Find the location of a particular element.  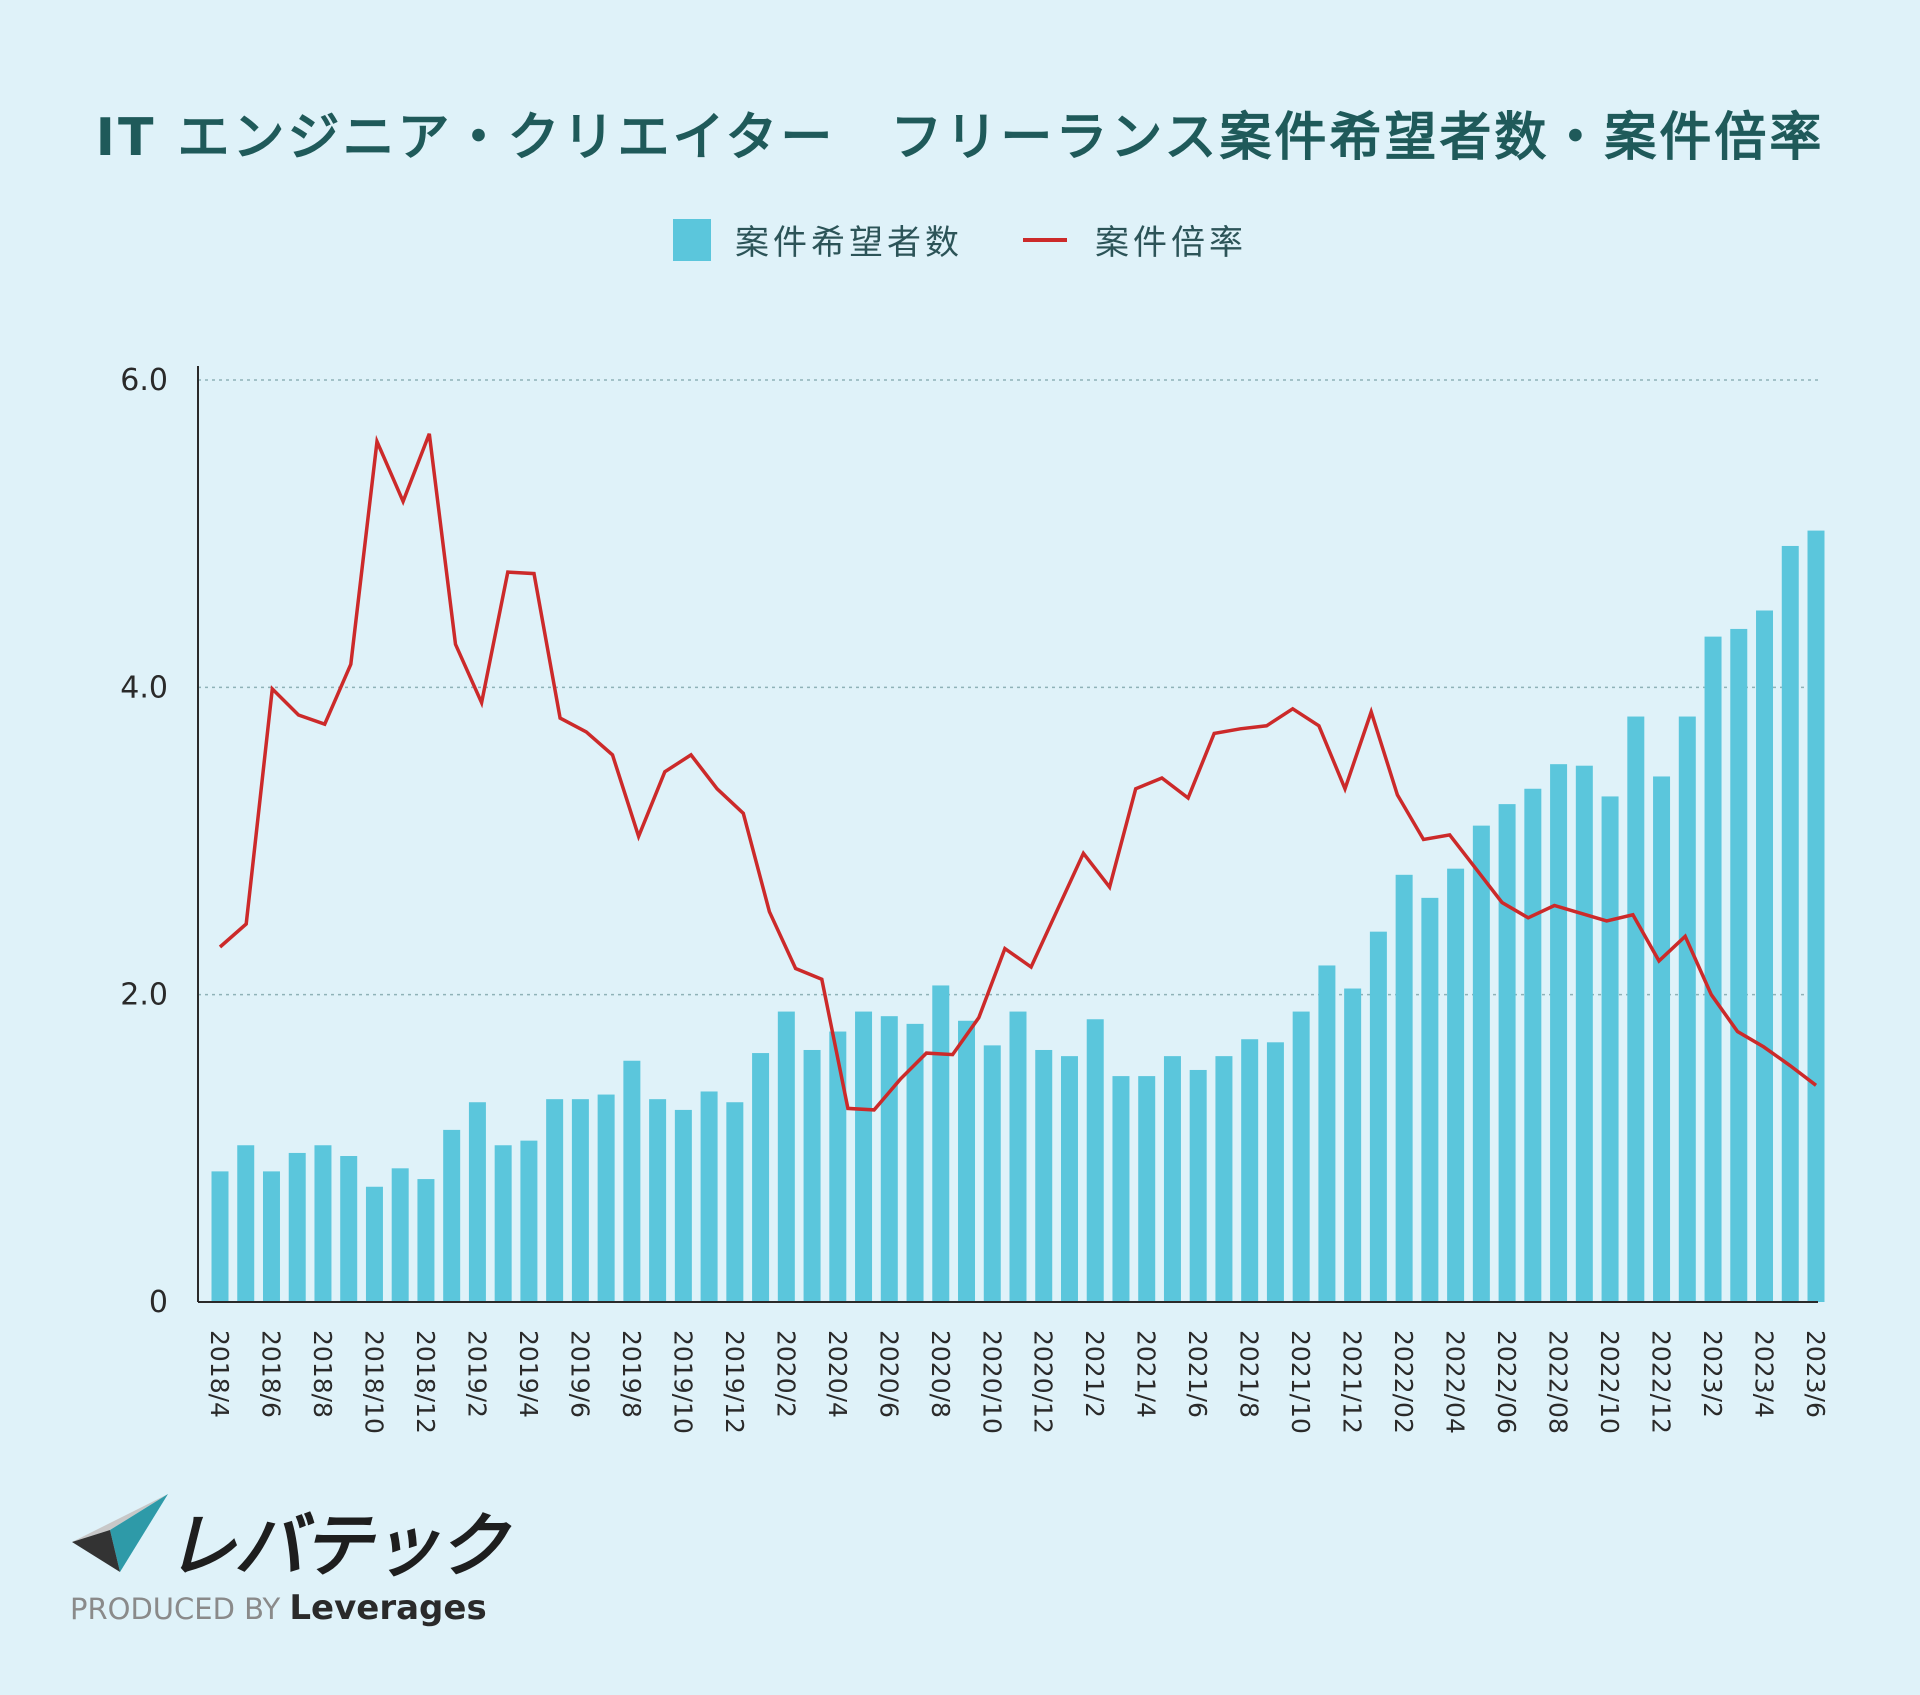

x-tick-label: 2020/8 is located at coordinates (940, 1374).